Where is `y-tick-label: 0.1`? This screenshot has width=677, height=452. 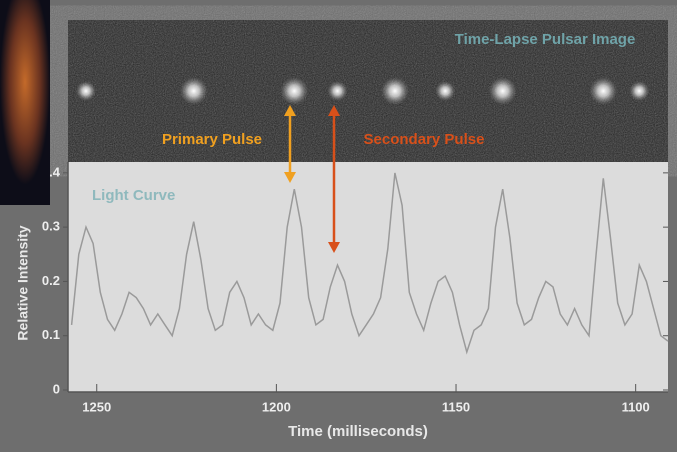 y-tick-label: 0.1 is located at coordinates (51, 334).